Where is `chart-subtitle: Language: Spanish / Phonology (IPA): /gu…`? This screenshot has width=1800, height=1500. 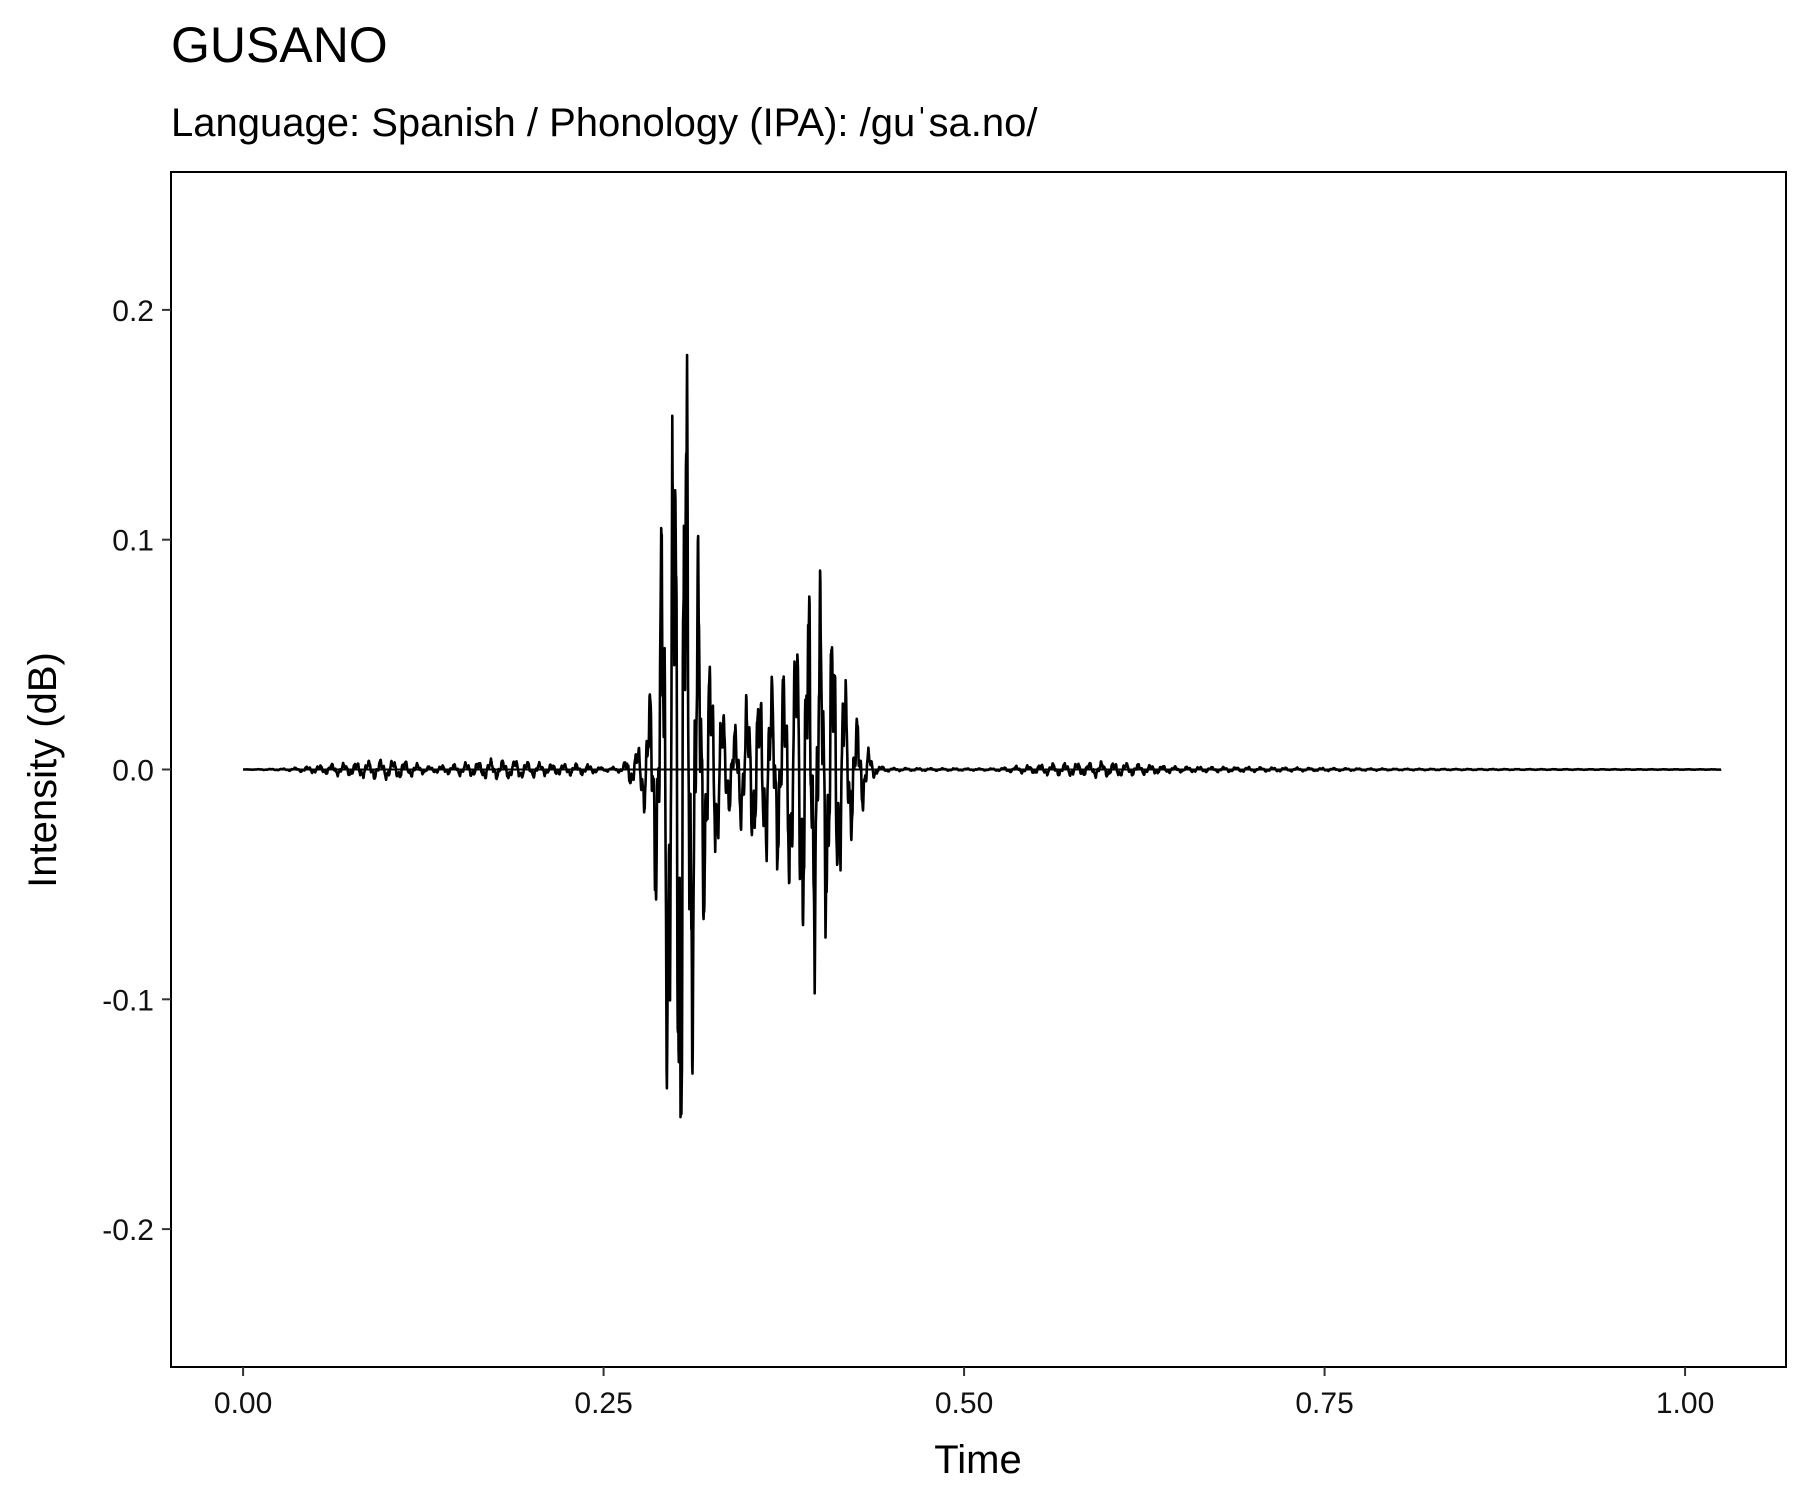 chart-subtitle: Language: Spanish / Phonology (IPA): /gu… is located at coordinates (604, 123).